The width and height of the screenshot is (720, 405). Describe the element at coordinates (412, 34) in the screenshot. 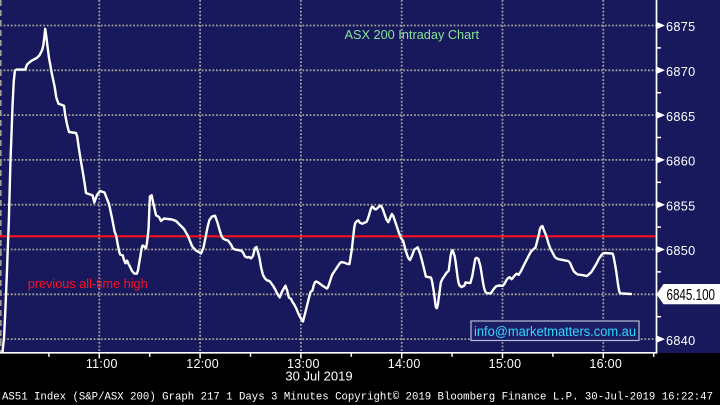

I see `svg-text: ASX 200 Intraday Chart` at that location.